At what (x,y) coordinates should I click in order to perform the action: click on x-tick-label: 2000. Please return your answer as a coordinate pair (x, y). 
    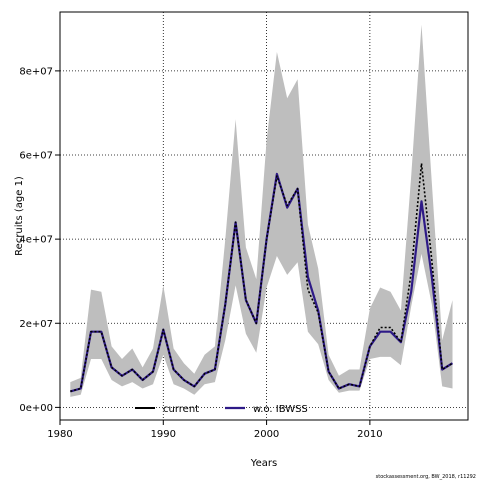
    Looking at the image, I should click on (266, 434).